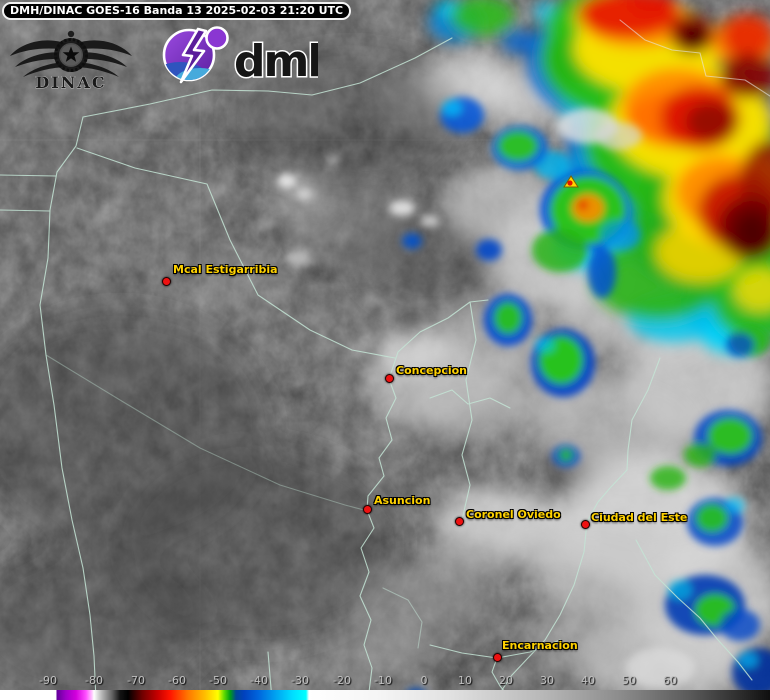 This screenshot has height=700, width=770. Describe the element at coordinates (547, 680) in the screenshot. I see `colorbar-tick-label: 30` at that location.